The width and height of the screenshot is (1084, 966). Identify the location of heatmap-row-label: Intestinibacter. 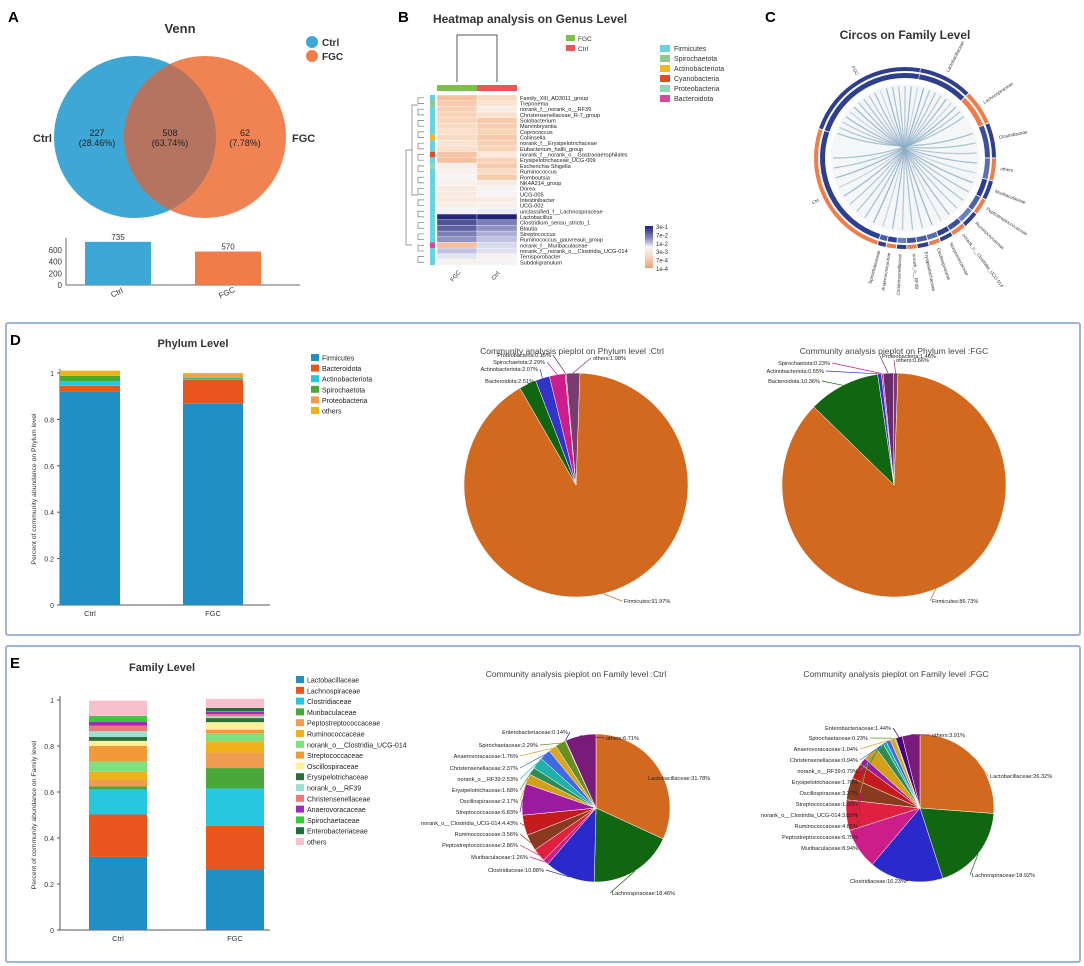
(537, 201).